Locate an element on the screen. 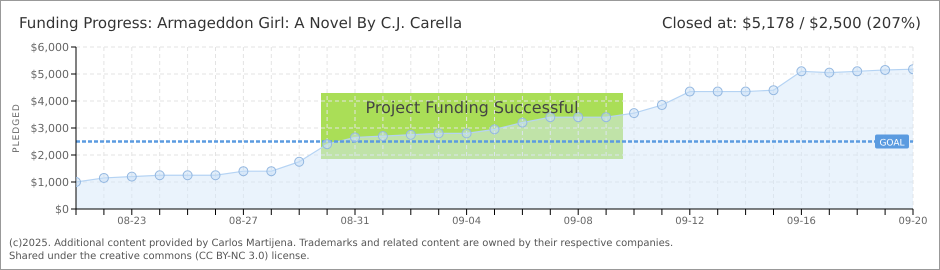  text: (c)2025. Additional content provided by Carlos Martijena. Trademarks and related content are owned by their respective companies. is located at coordinates (341, 243).